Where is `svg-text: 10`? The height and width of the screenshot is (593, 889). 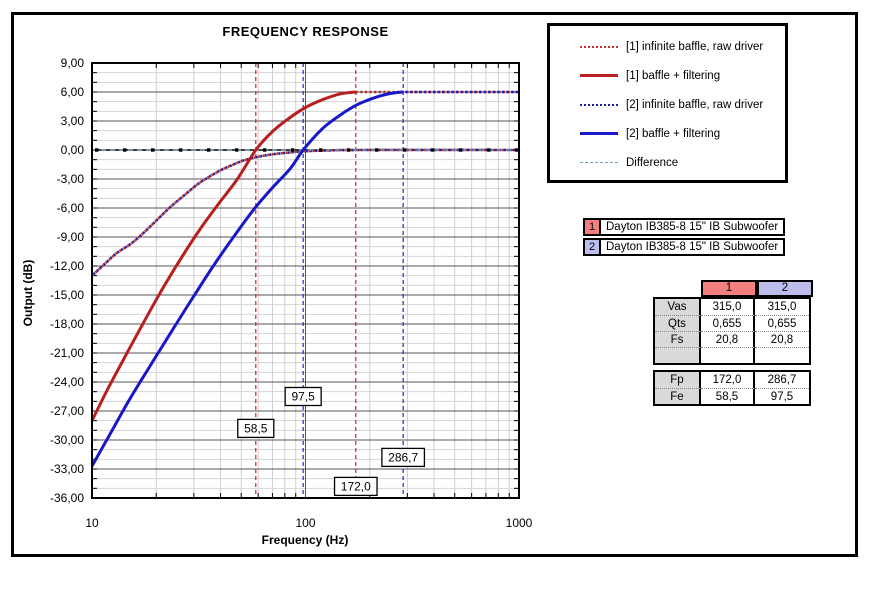
svg-text: 10 is located at coordinates (92, 523).